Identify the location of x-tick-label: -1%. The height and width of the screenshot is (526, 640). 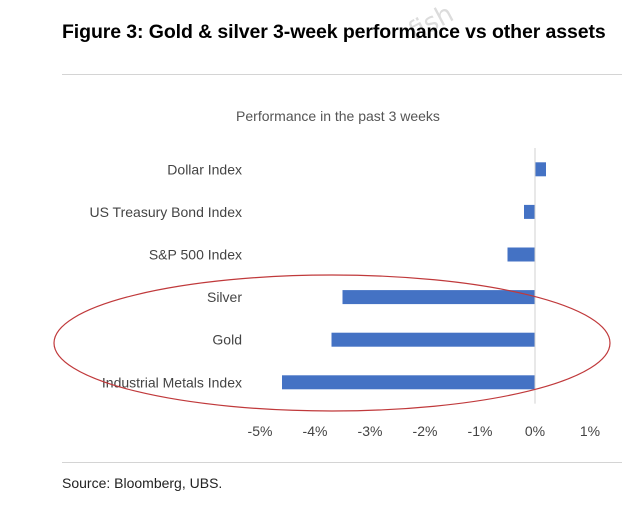
(480, 431).